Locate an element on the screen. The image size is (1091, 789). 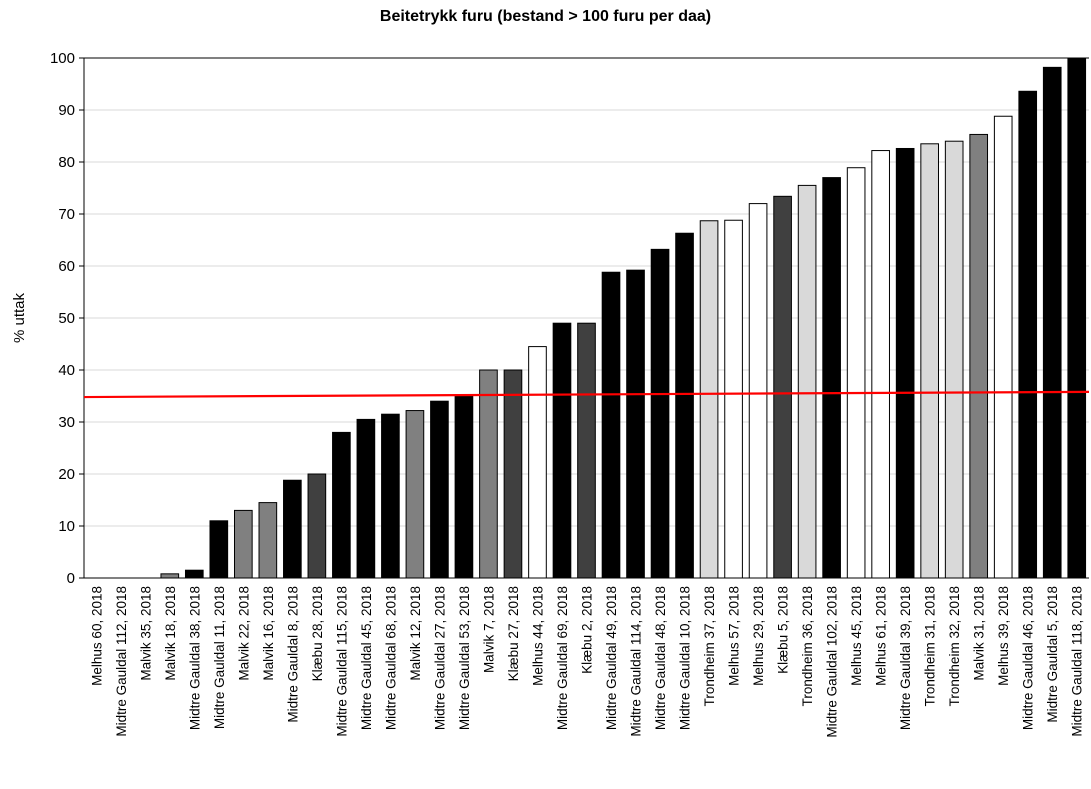
x-tick-label: Midtre Gauldal 45, 2018 is located at coordinates (366, 658).